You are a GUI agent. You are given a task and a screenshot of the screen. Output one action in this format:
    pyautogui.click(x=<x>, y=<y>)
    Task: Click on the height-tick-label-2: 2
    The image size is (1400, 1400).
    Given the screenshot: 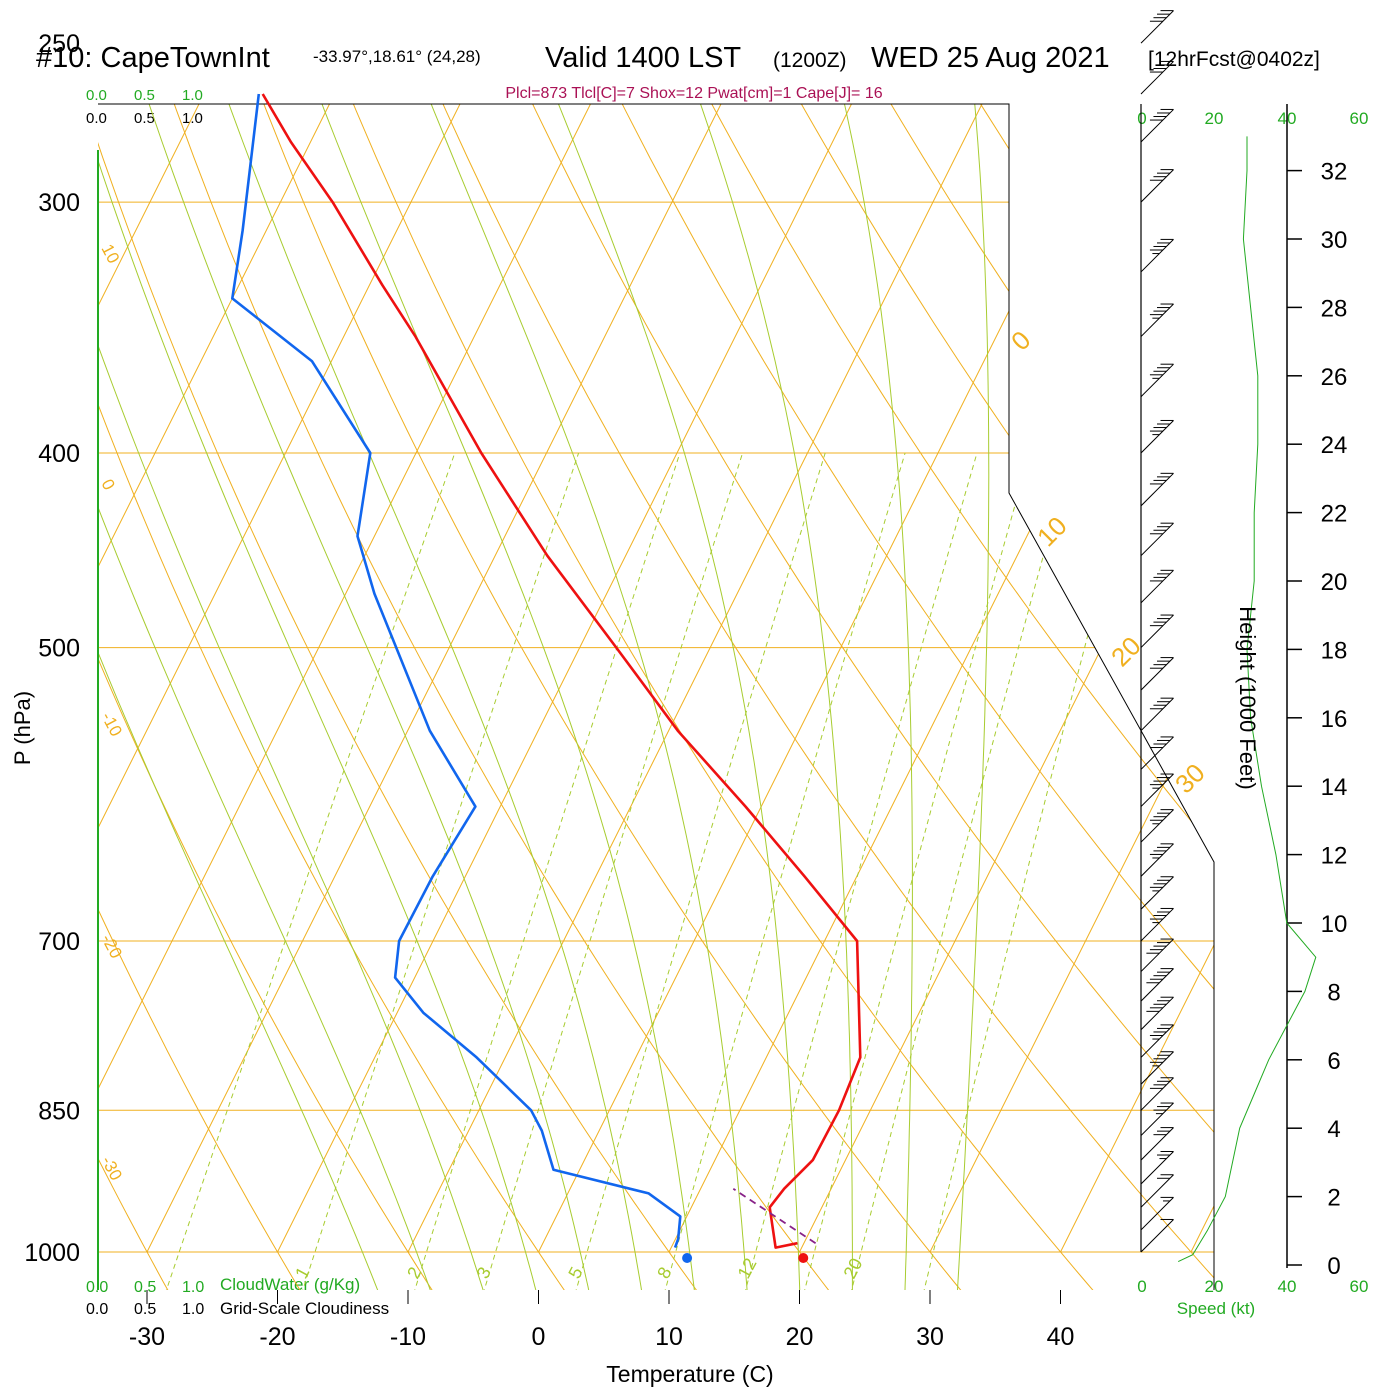 What is the action you would take?
    pyautogui.click(x=1333, y=1198)
    